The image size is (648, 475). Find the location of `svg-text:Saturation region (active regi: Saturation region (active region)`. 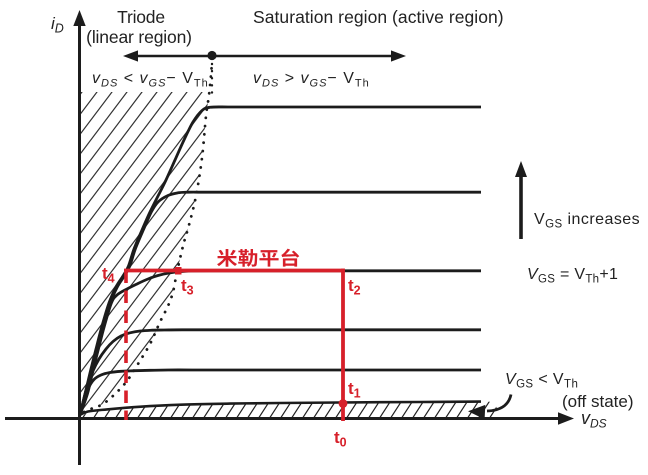

svg-text:Saturation region (active regi: Saturation region (active region) is located at coordinates (378, 17).